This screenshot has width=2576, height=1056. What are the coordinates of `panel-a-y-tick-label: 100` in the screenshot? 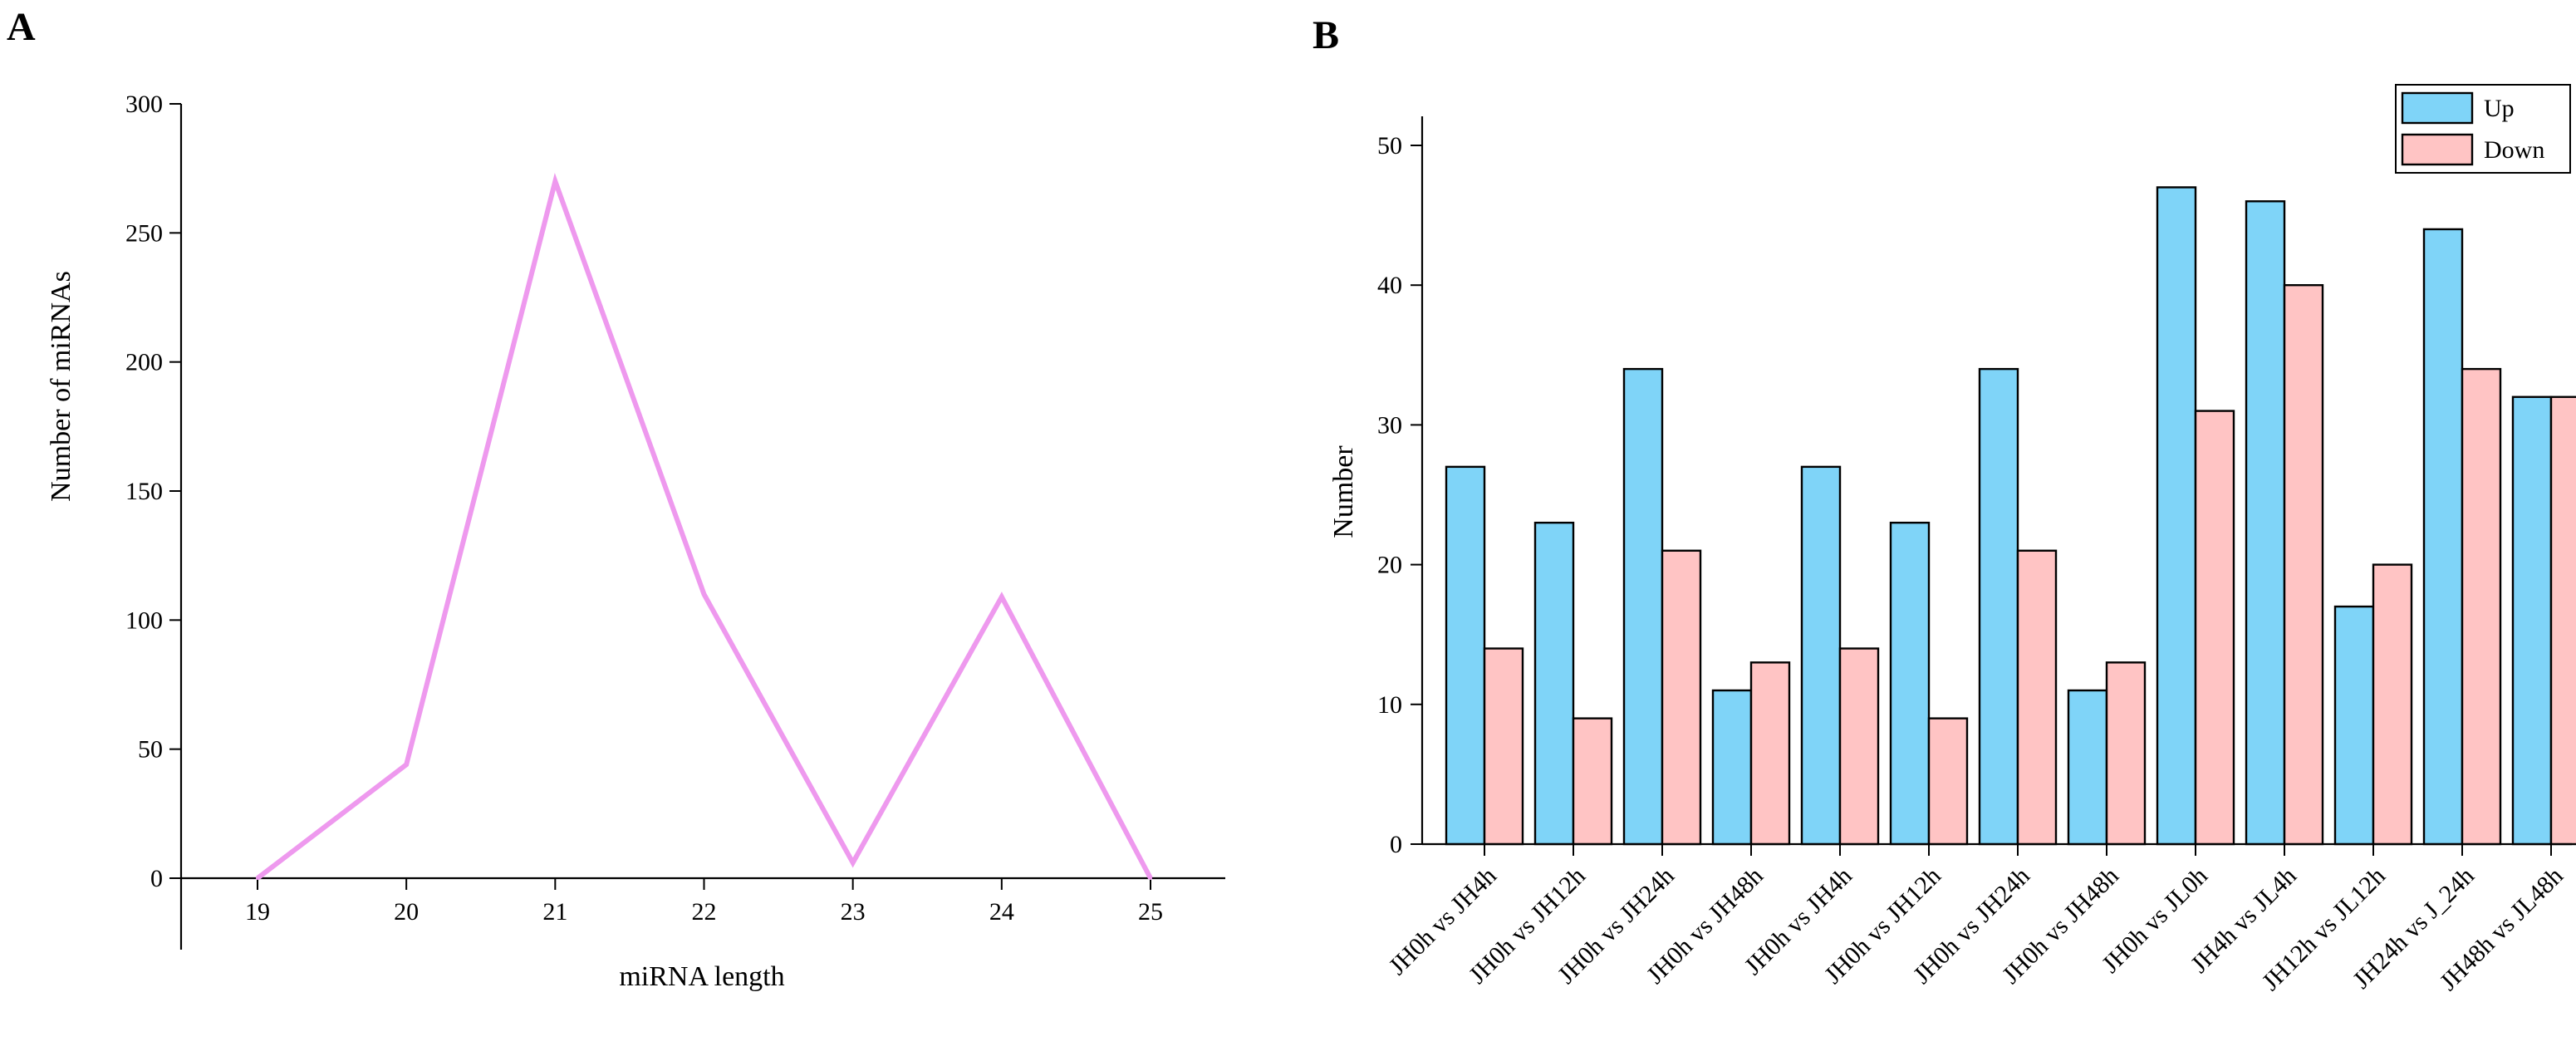 It's located at (144, 620).